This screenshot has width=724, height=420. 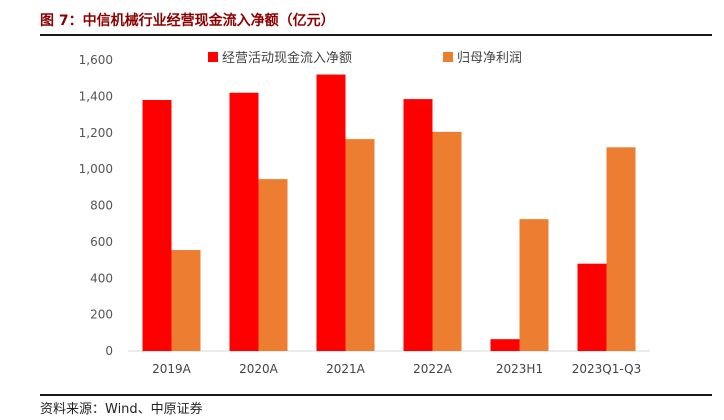 I want to click on bottom-rule, so click(x=376, y=395).